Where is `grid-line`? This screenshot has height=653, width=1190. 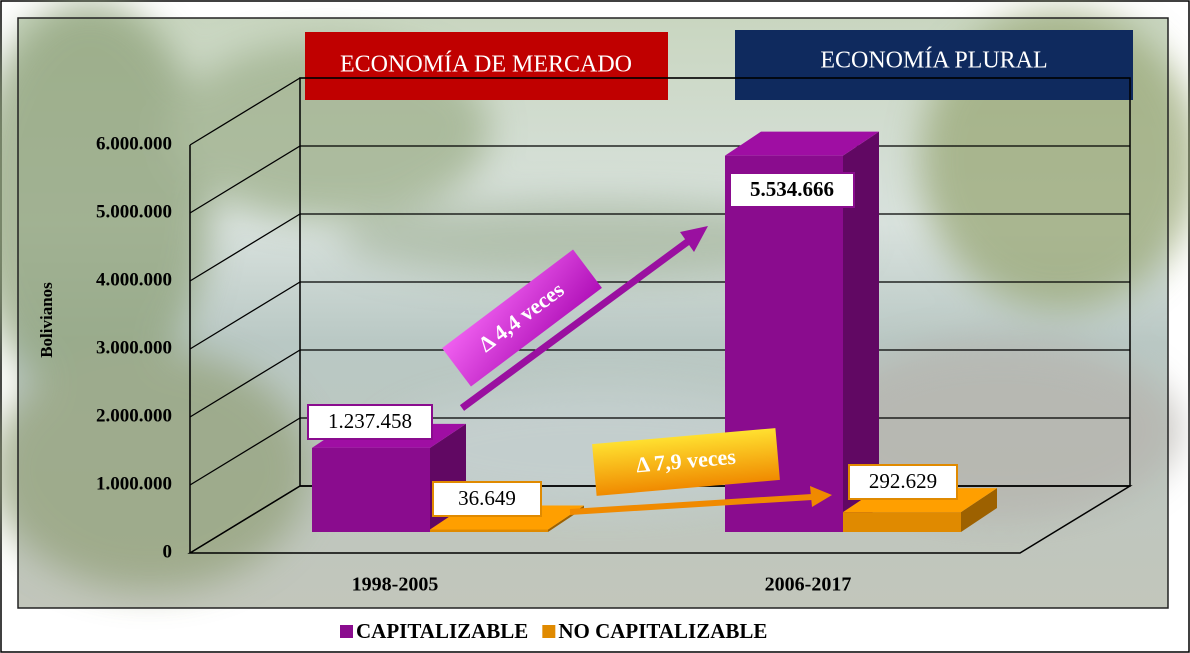 grid-line is located at coordinates (659, 111).